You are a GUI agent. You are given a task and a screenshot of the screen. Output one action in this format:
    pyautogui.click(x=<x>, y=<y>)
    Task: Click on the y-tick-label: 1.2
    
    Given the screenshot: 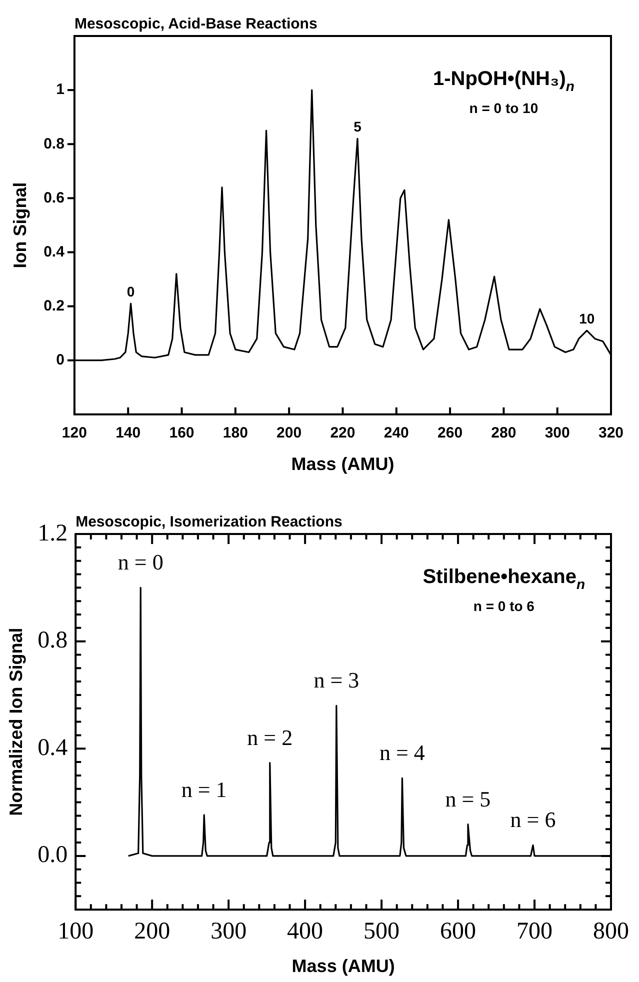 What is the action you would take?
    pyautogui.click(x=53, y=533)
    